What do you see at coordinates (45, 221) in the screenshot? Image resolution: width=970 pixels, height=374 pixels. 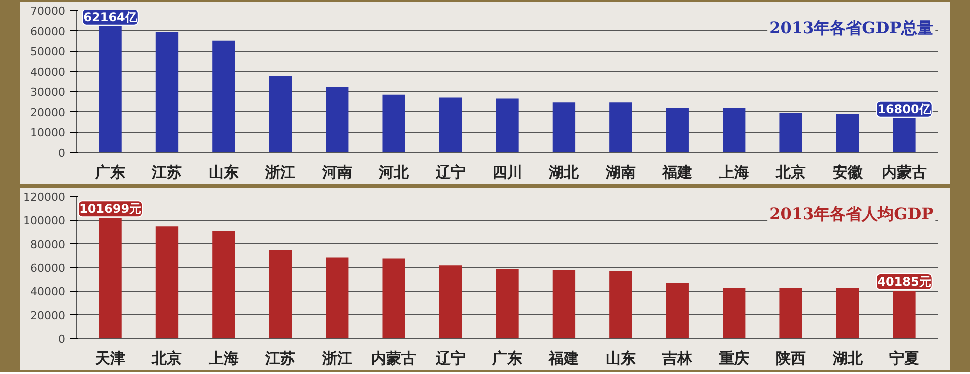 I see `y-tick-label: 100000` at bounding box center [45, 221].